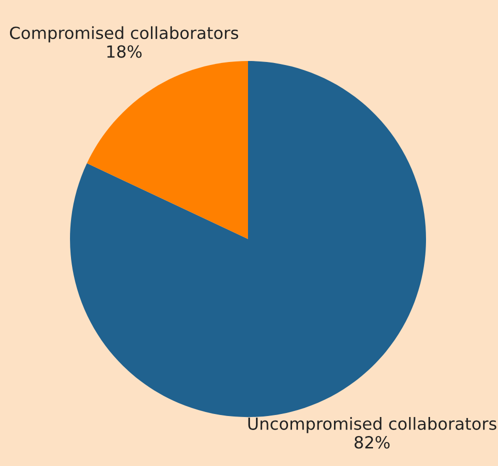  Describe the element at coordinates (372, 442) in the screenshot. I see `data-label: 82%` at that location.